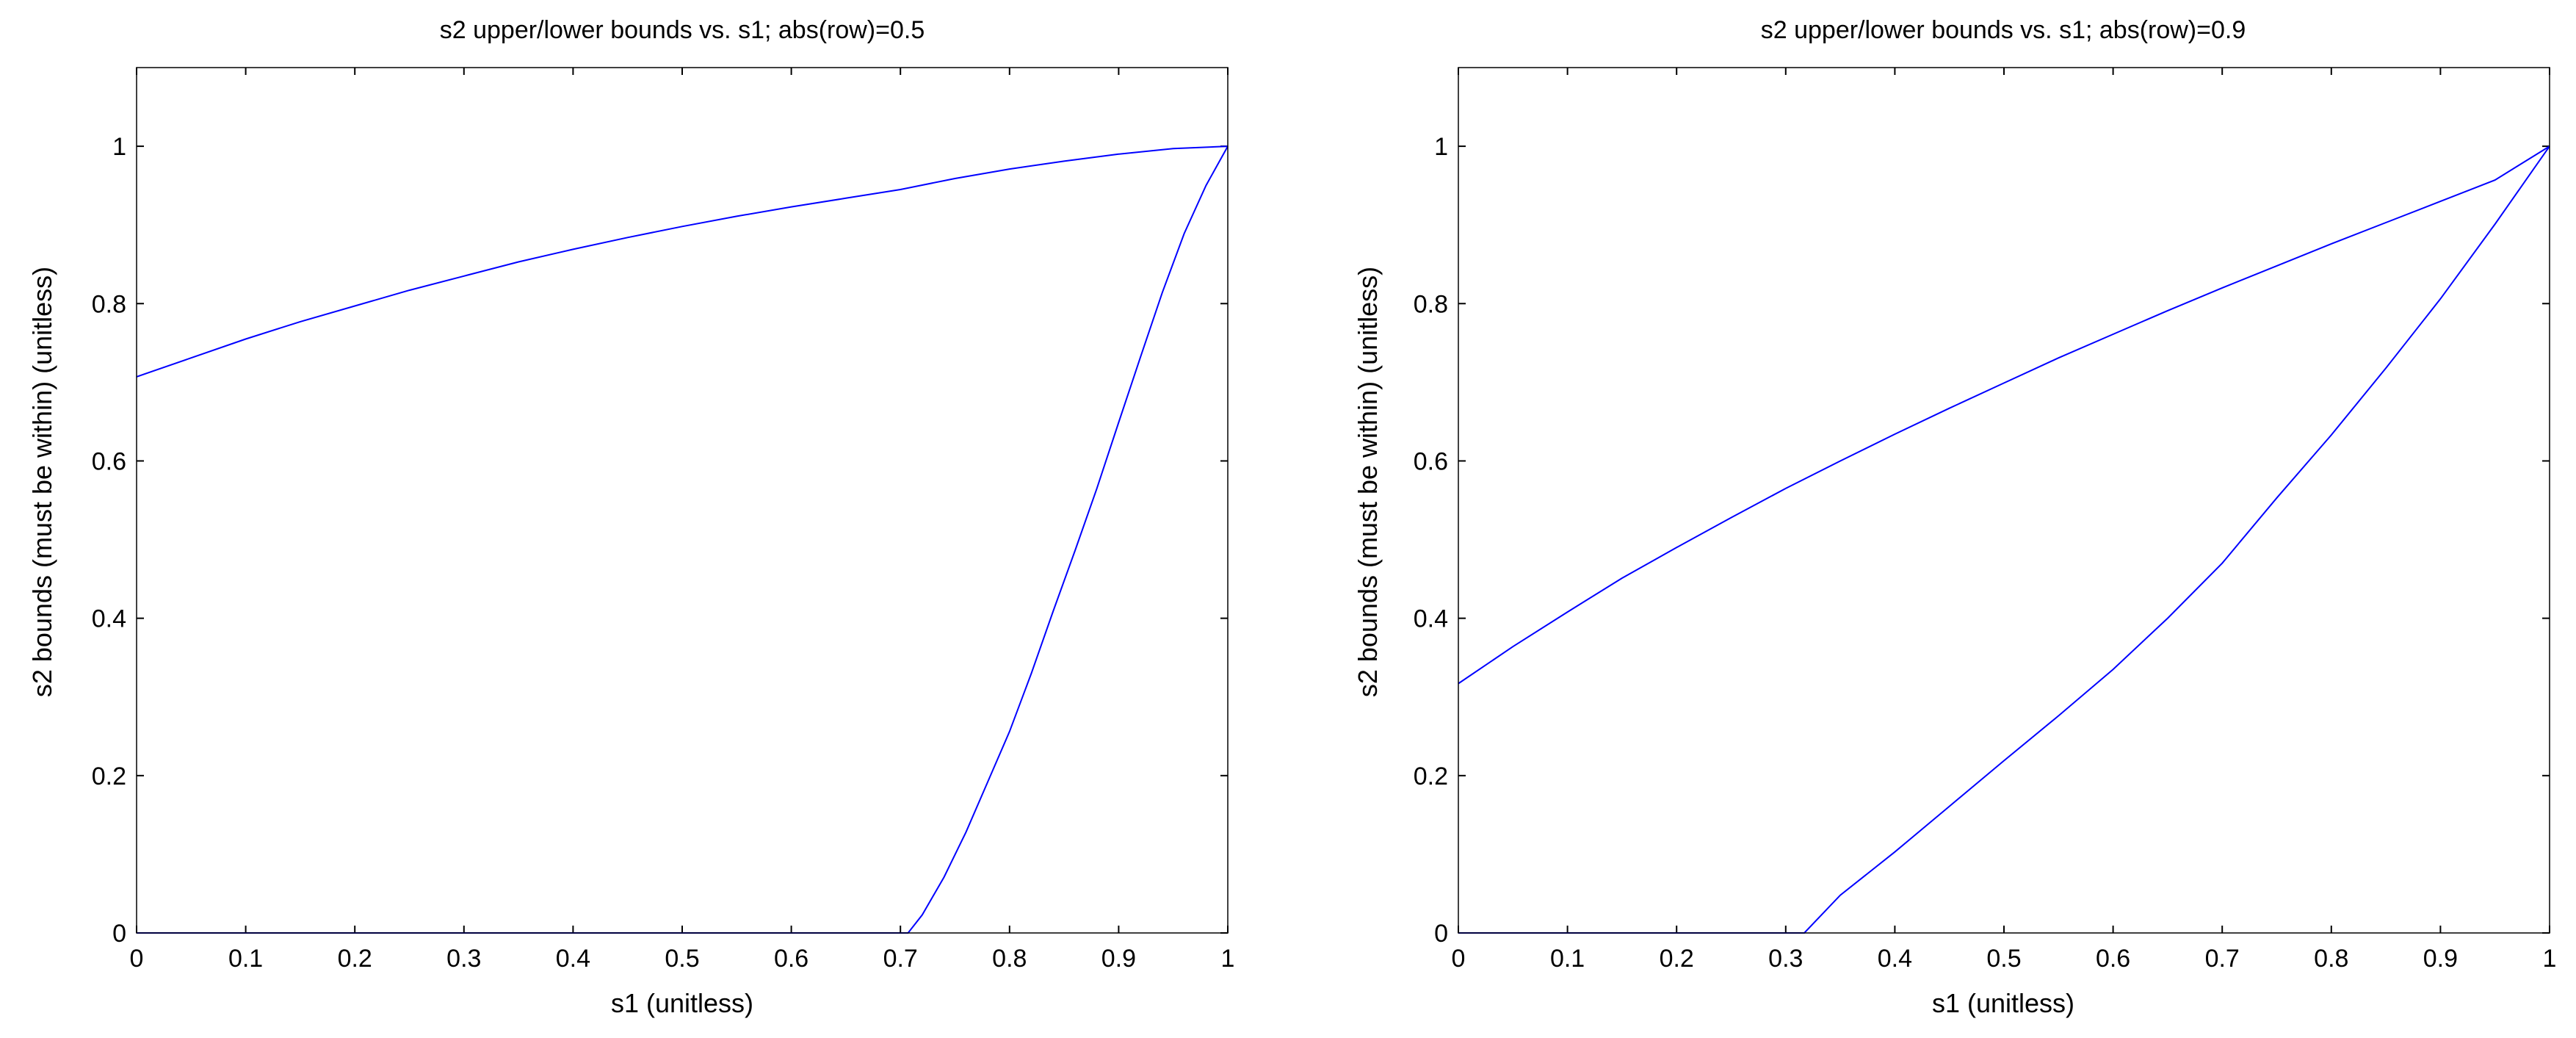 This screenshot has width=2576, height=1038. Describe the element at coordinates (682, 261) in the screenshot. I see `upper-bound-line` at that location.